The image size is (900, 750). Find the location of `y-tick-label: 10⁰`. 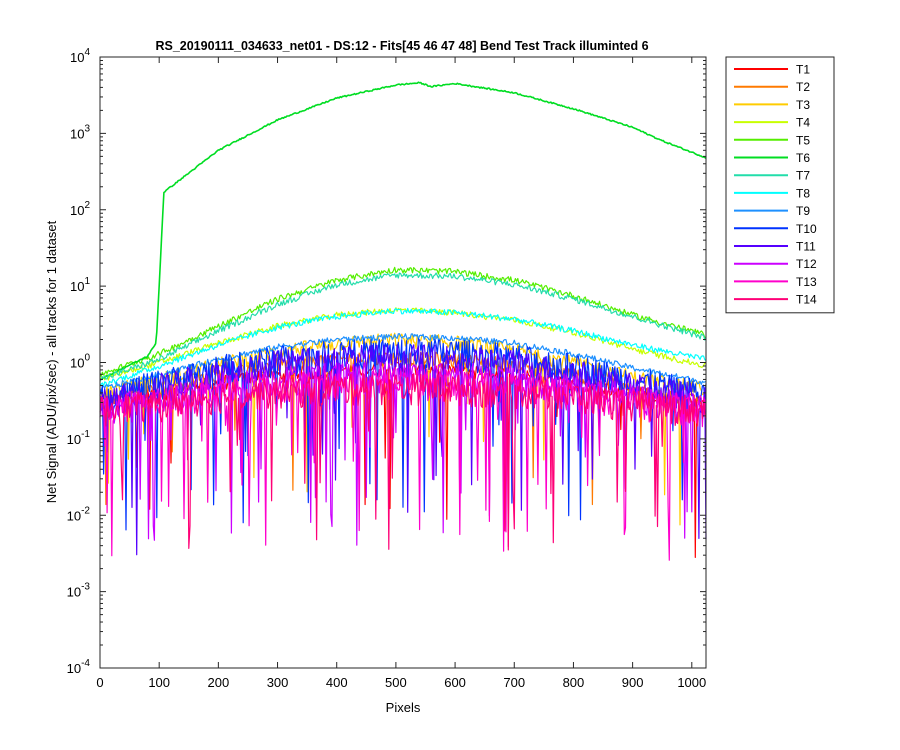

y-tick-label: 10⁰ is located at coordinates (80, 362).